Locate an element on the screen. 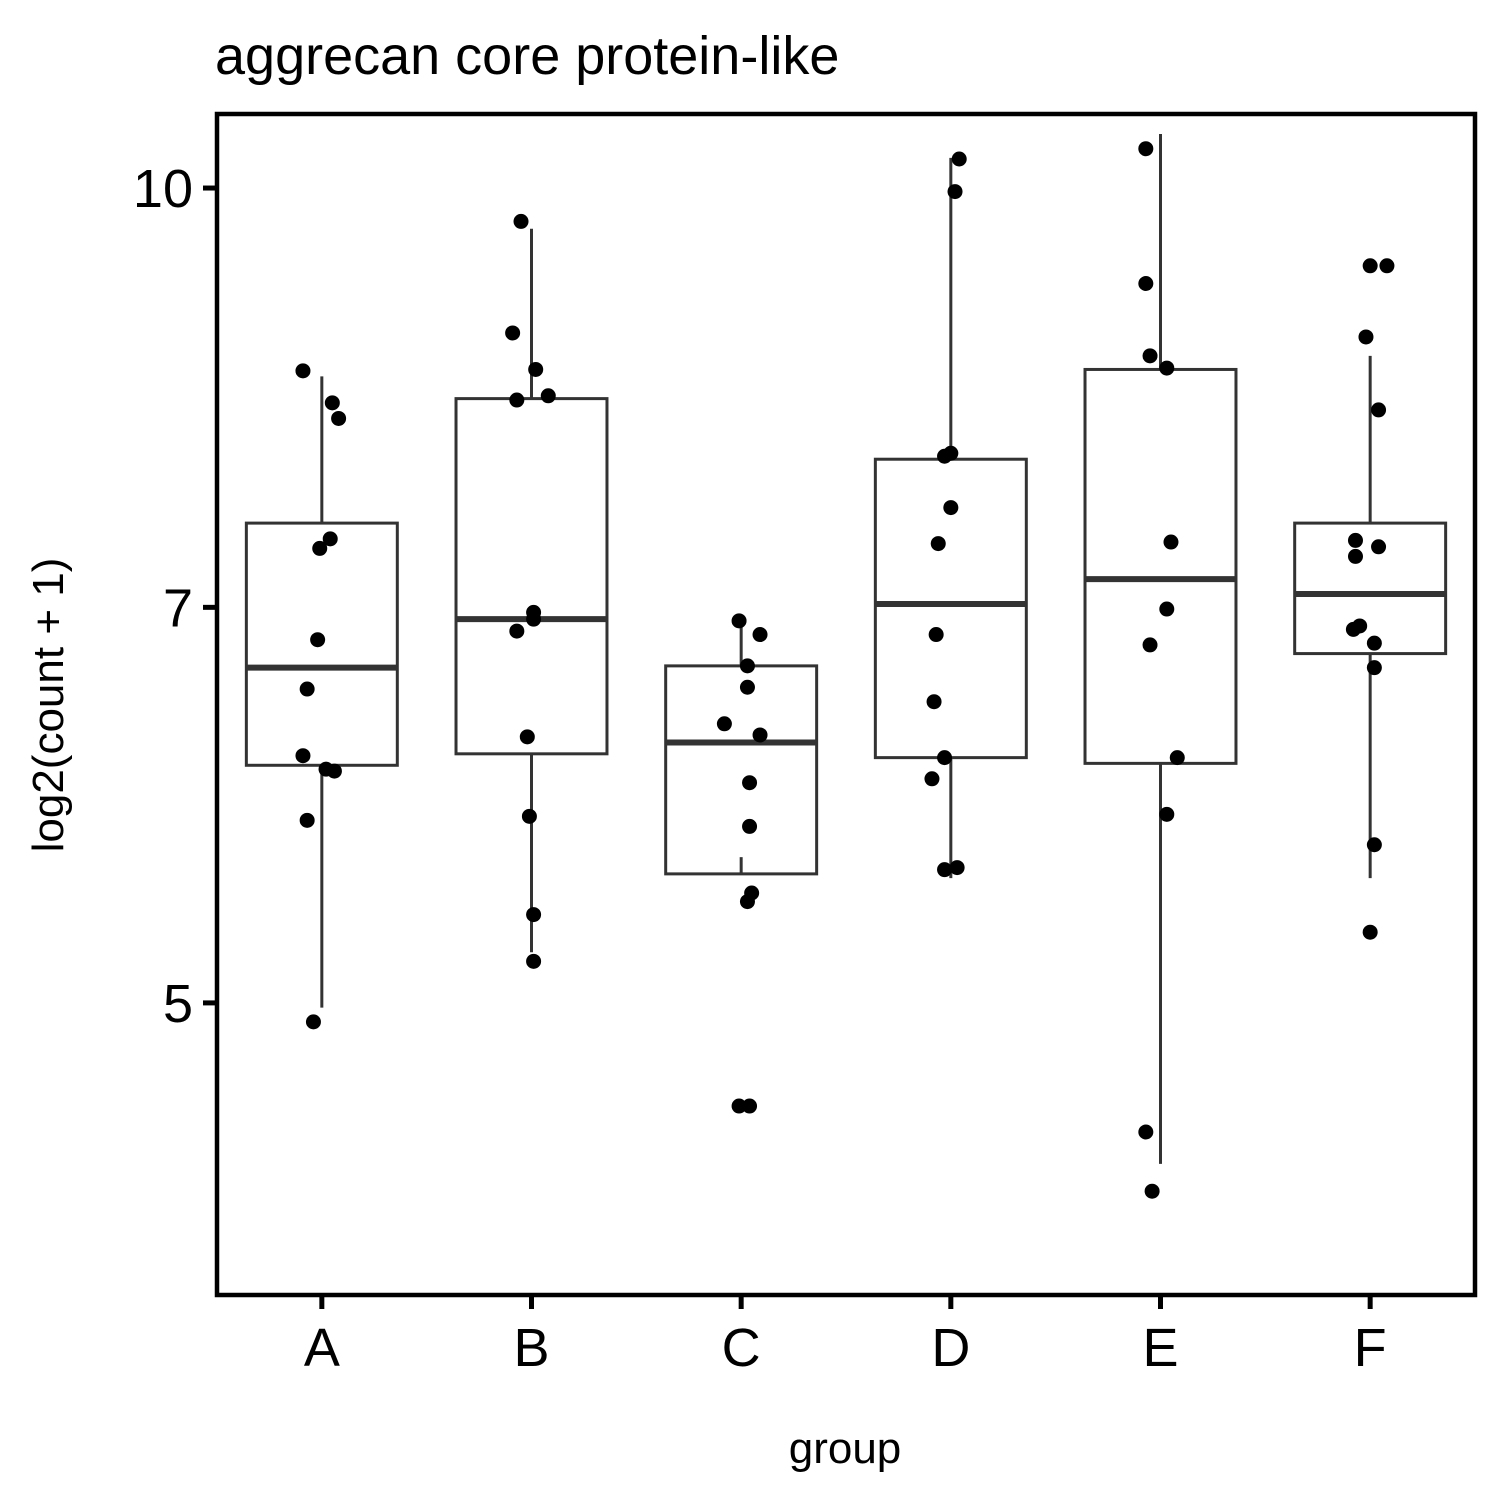  x-axis-title: group is located at coordinates (845, 1448).